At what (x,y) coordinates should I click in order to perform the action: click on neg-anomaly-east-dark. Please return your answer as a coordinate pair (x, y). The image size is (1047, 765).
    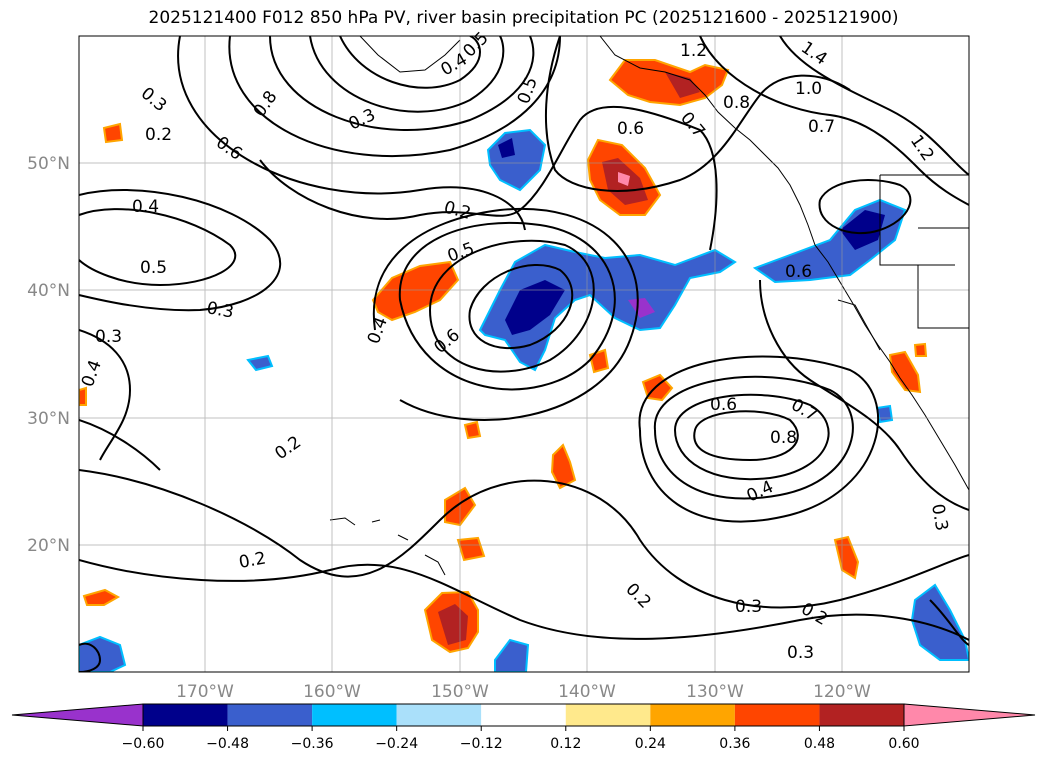
    Looking at the image, I should click on (862, 230).